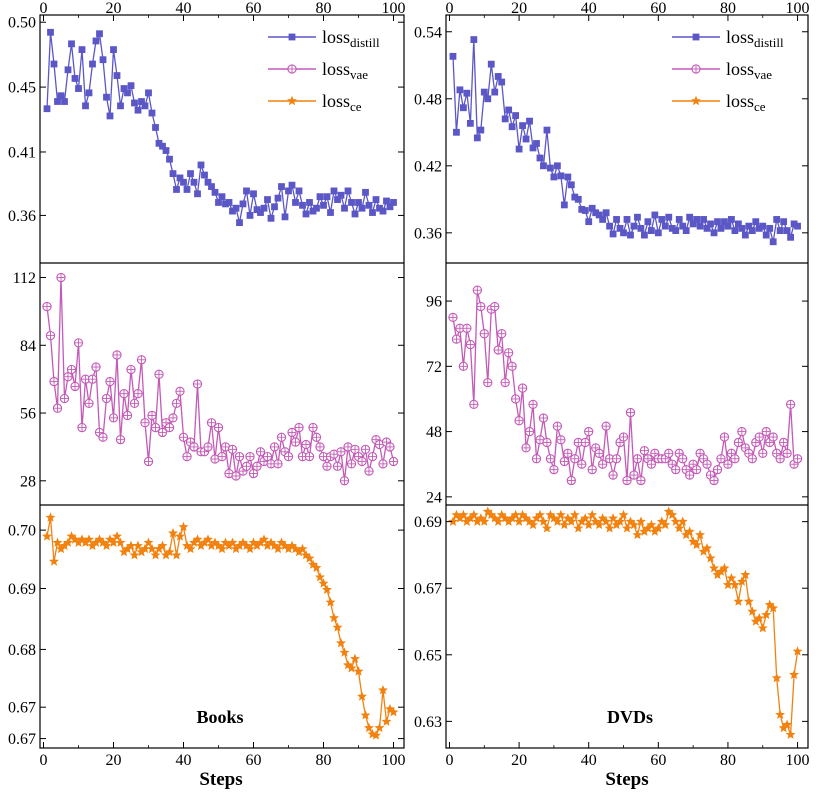  What do you see at coordinates (746, 102) in the screenshot?
I see `legend-label: lossce` at bounding box center [746, 102].